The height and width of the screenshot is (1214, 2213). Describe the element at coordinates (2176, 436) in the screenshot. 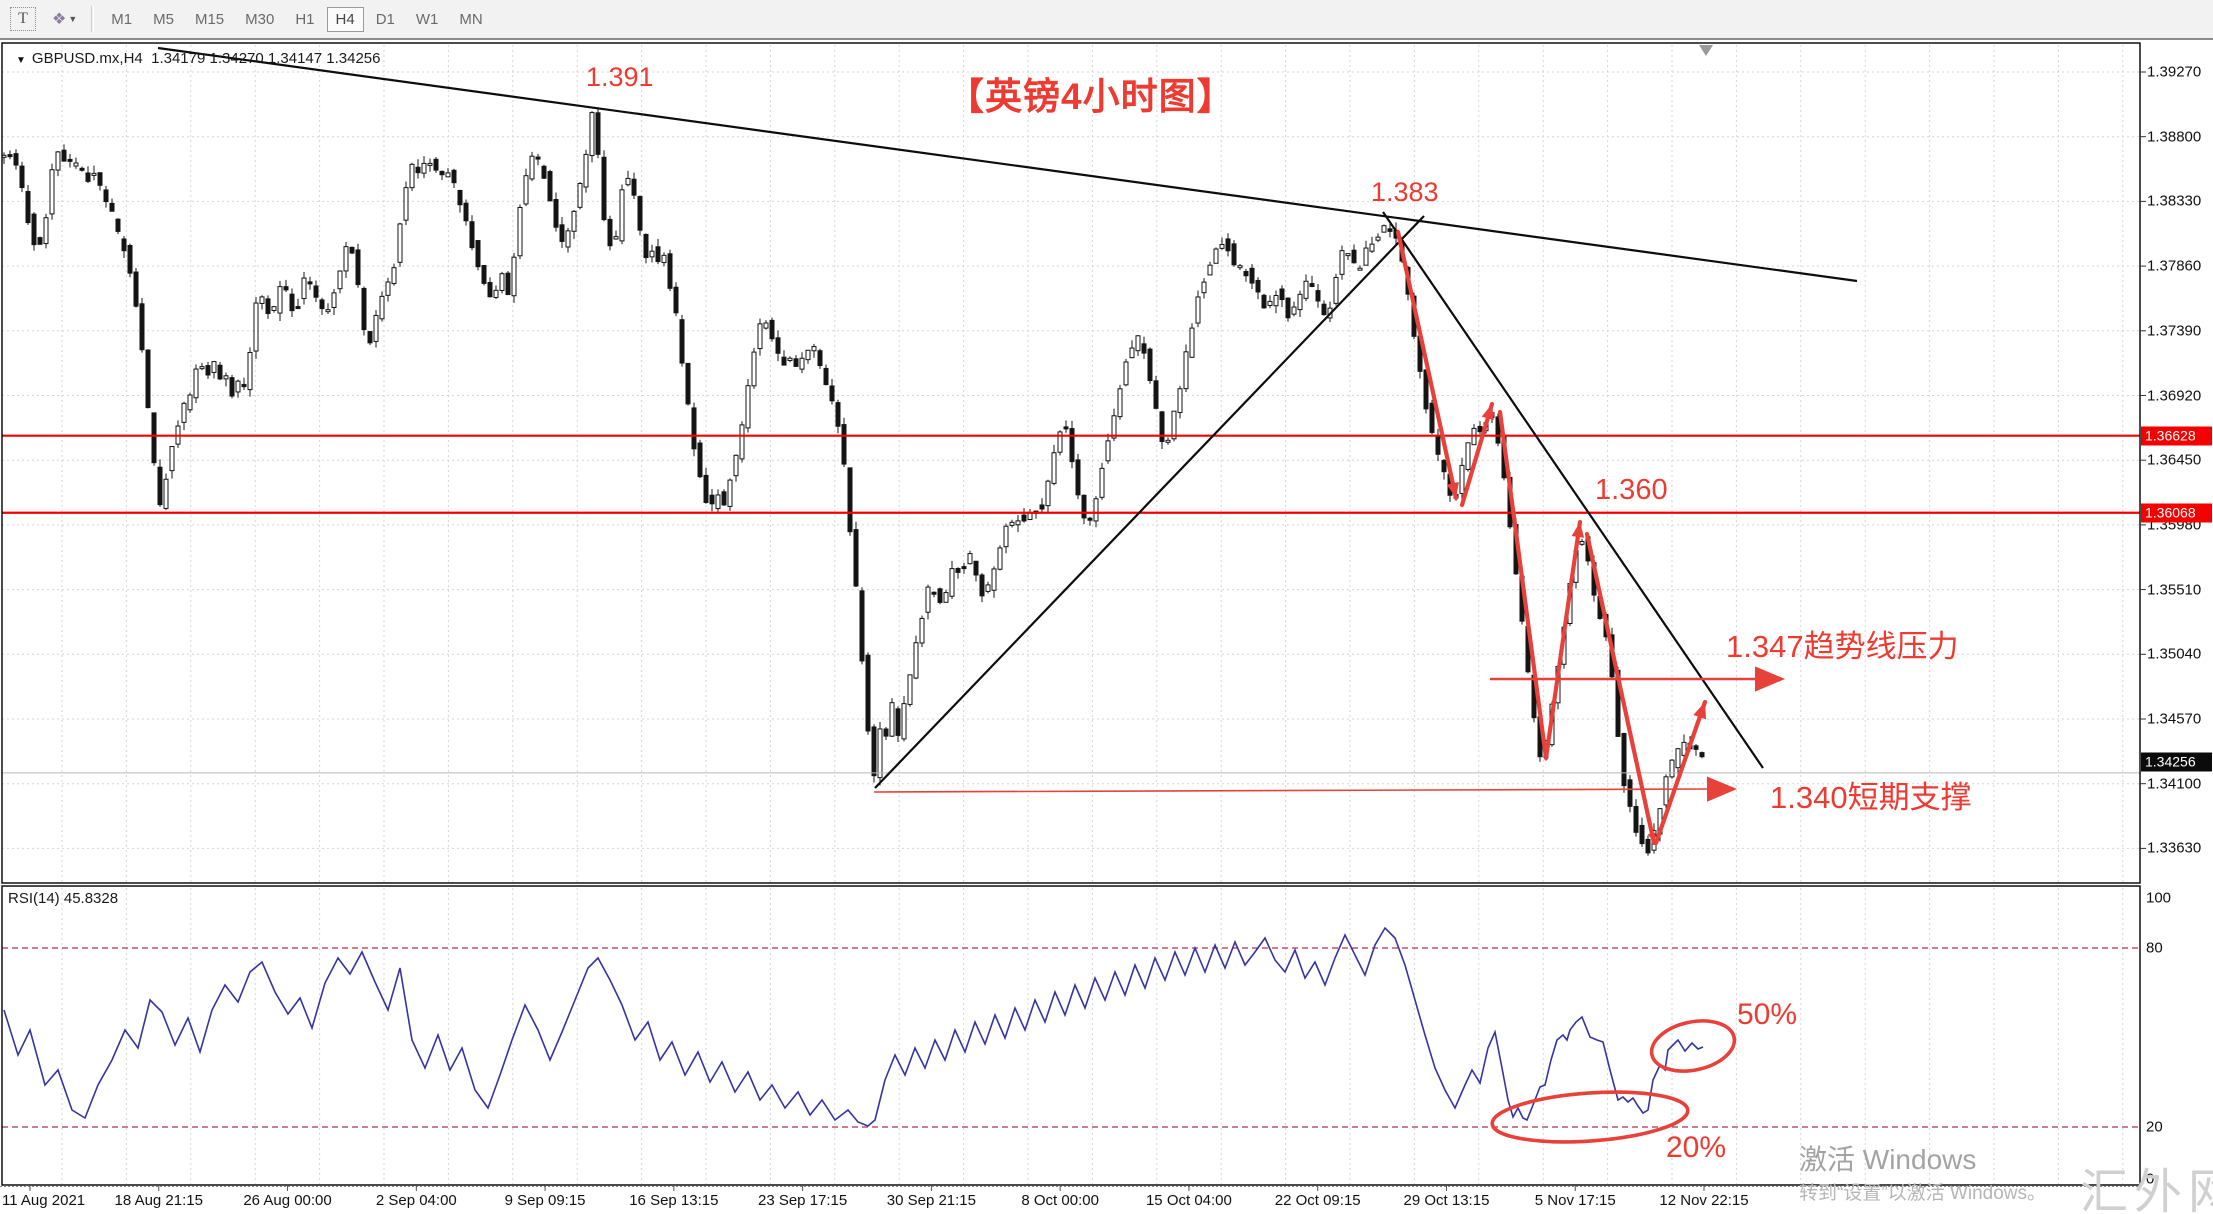

I see `price-tag: 1.36628` at that location.